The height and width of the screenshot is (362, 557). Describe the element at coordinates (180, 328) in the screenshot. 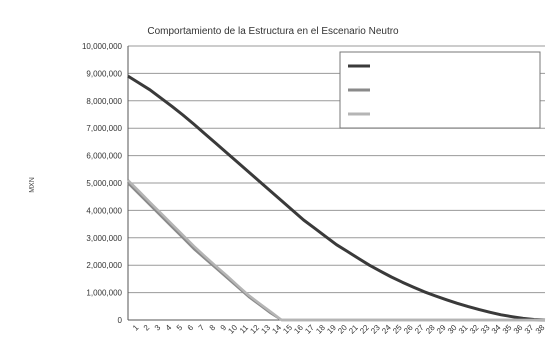

I see `x-tick-label: 5` at that location.